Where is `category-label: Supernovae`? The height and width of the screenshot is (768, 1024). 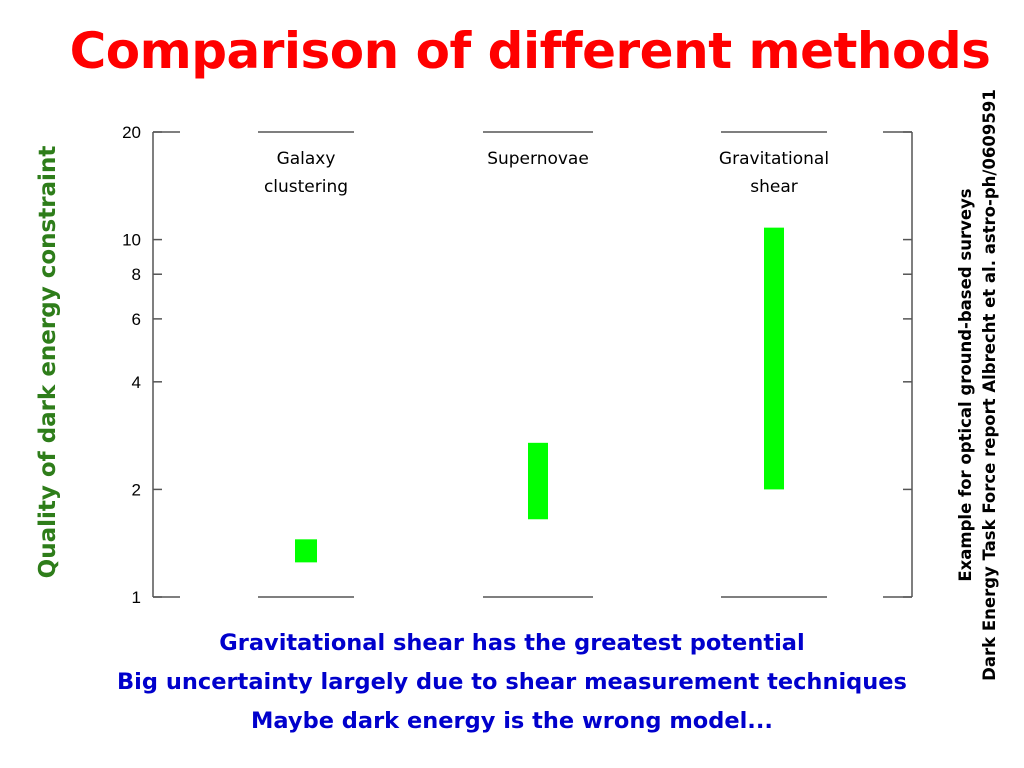 category-label: Supernovae is located at coordinates (538, 159).